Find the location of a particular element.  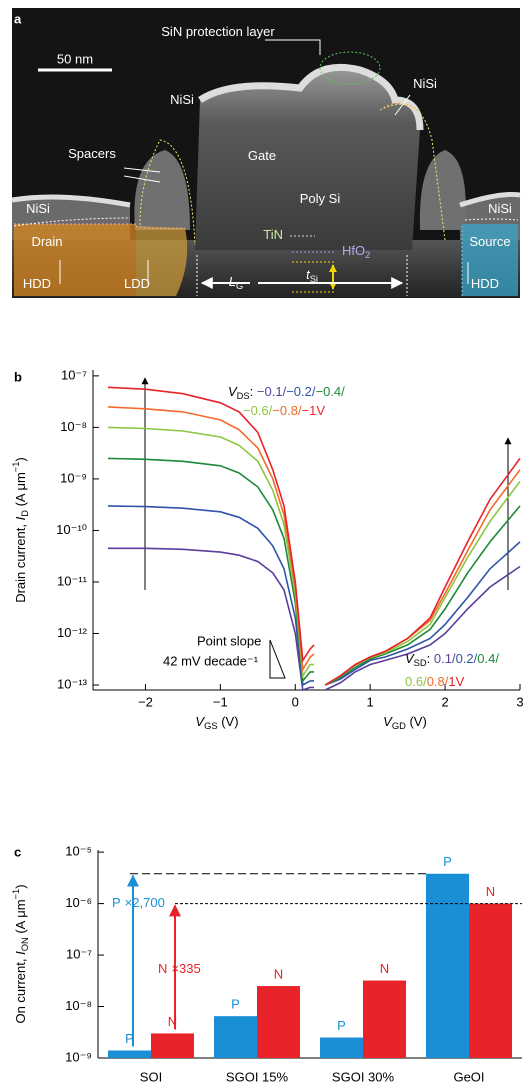

y-tick-label: 10⁻⁵ is located at coordinates (78, 851).